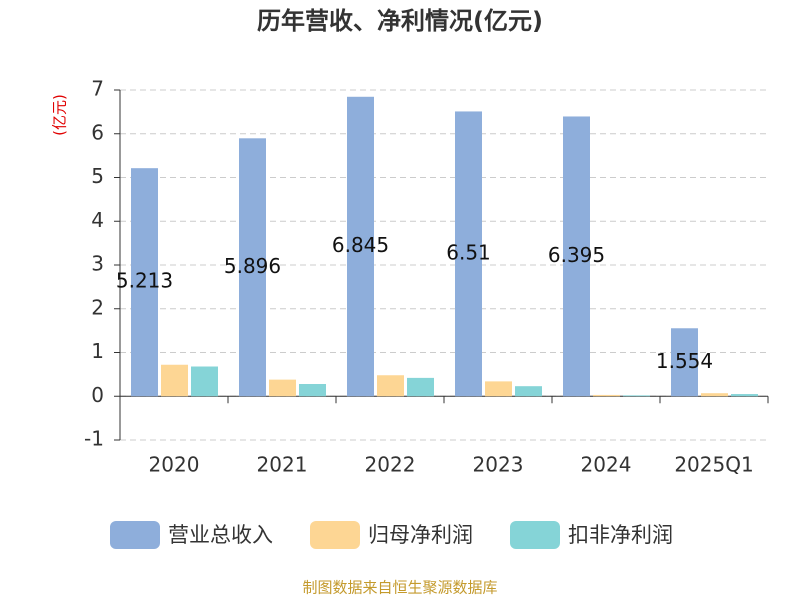  I want to click on x-tick-label: 2025Q1, so click(713, 465).